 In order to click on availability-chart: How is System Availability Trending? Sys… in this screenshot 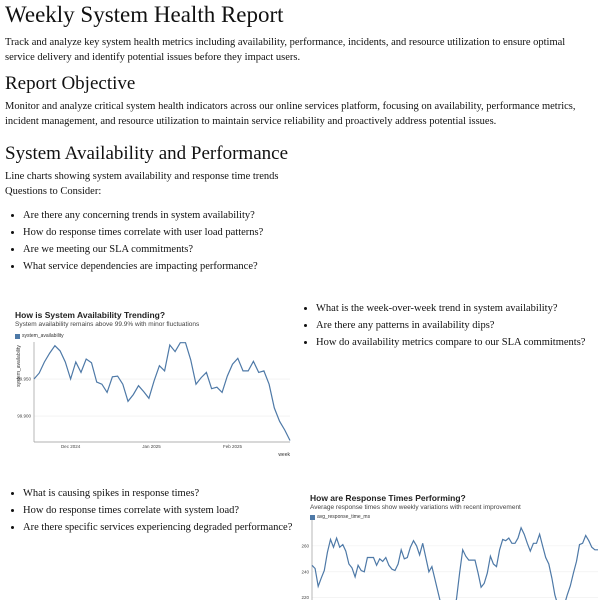, I will do `click(157, 325)`.